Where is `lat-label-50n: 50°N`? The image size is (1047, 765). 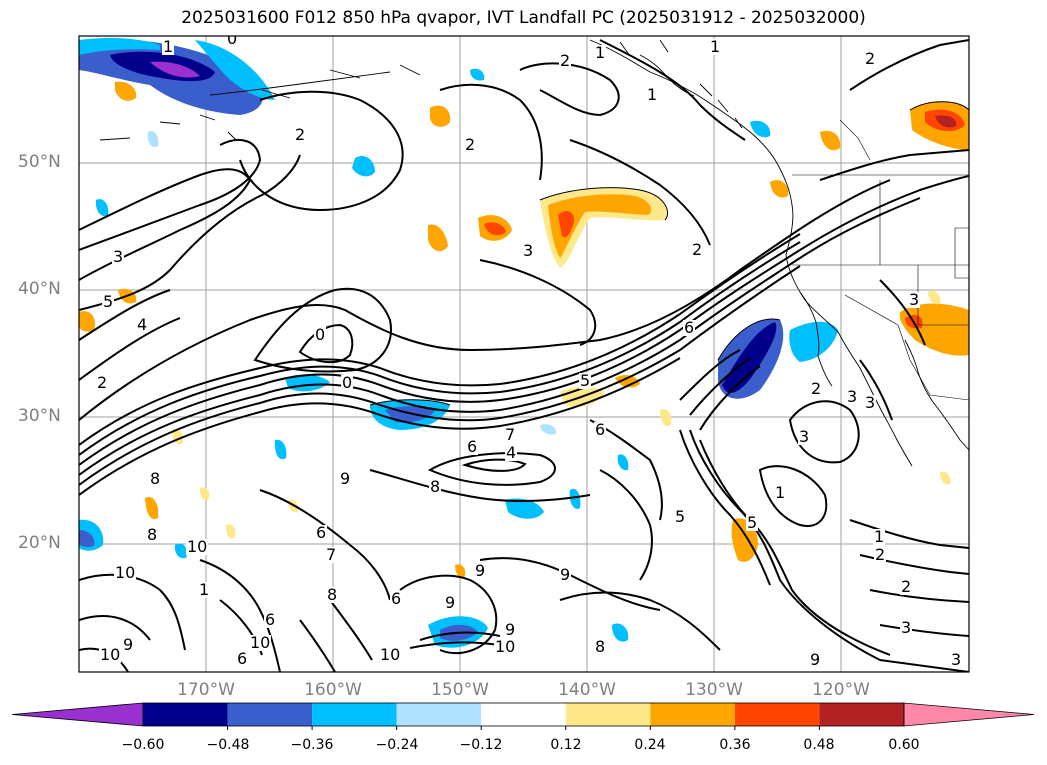
lat-label-50n: 50°N is located at coordinates (39, 162).